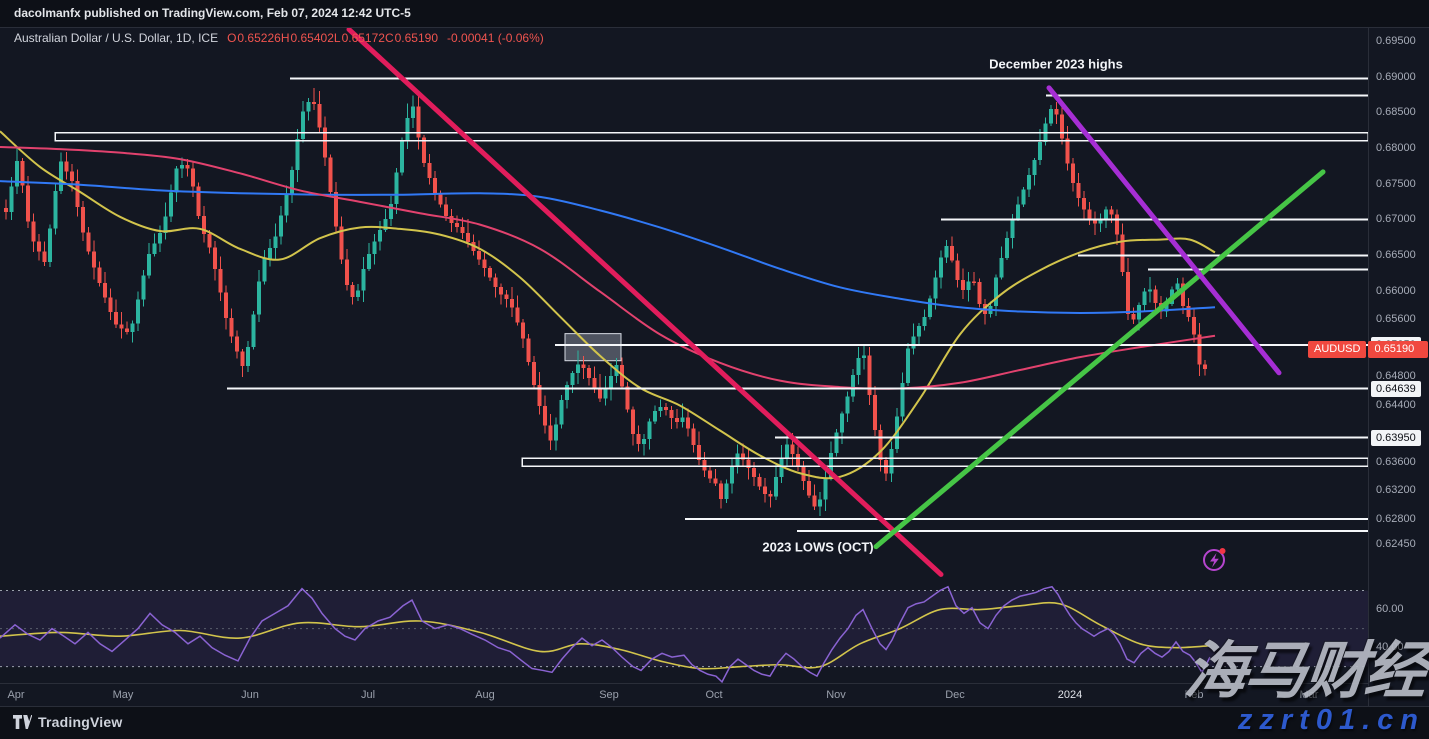 The height and width of the screenshot is (739, 1429). What do you see at coordinates (1396, 41) in the screenshot?
I see `price-axis-label: 0.69500` at bounding box center [1396, 41].